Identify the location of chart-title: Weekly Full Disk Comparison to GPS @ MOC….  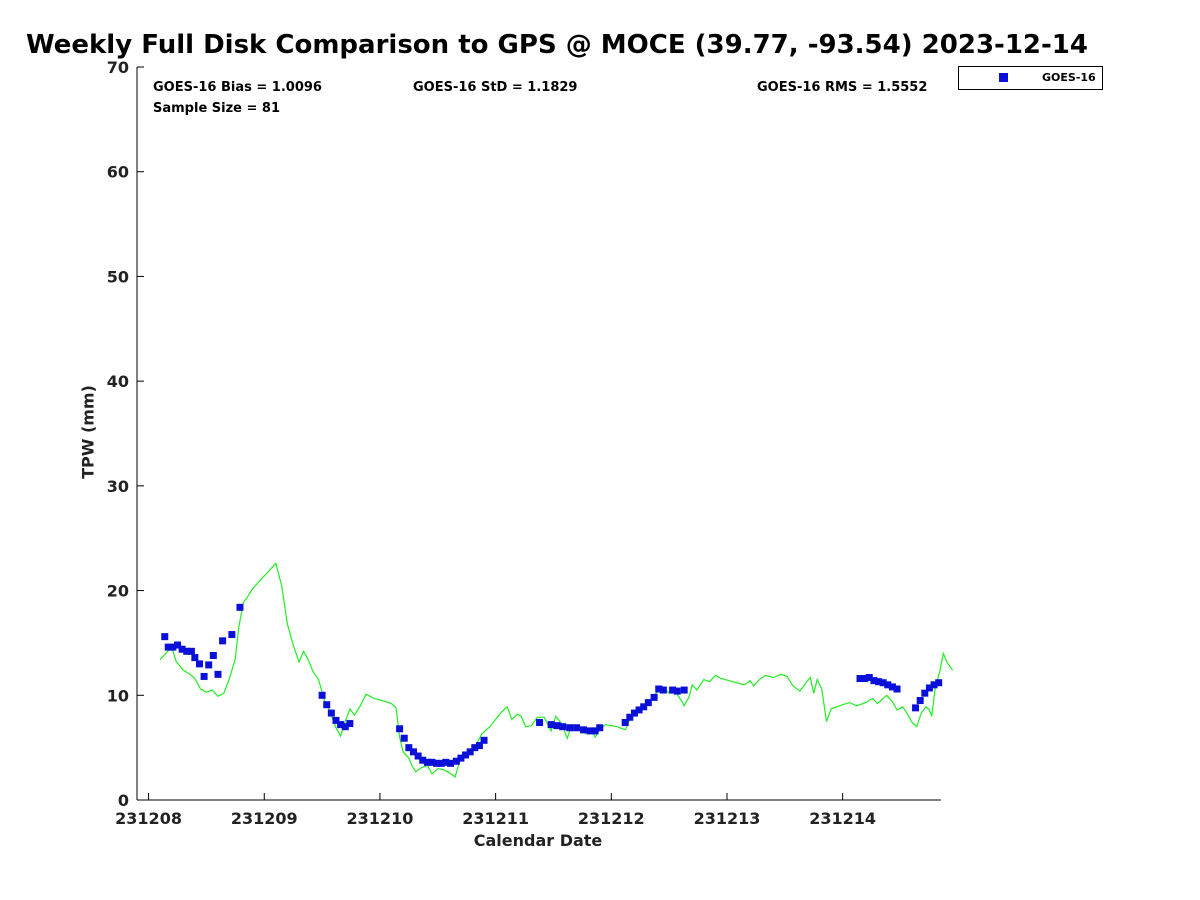
(557, 45).